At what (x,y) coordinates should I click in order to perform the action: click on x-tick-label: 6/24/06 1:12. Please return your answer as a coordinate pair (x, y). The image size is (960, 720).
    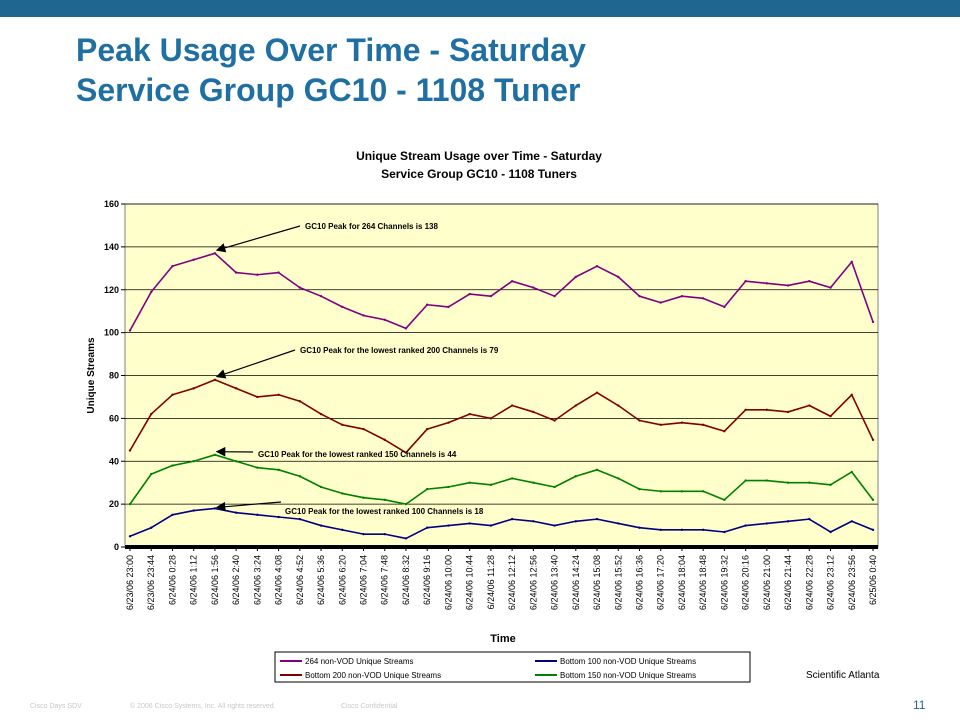
    Looking at the image, I should click on (194, 580).